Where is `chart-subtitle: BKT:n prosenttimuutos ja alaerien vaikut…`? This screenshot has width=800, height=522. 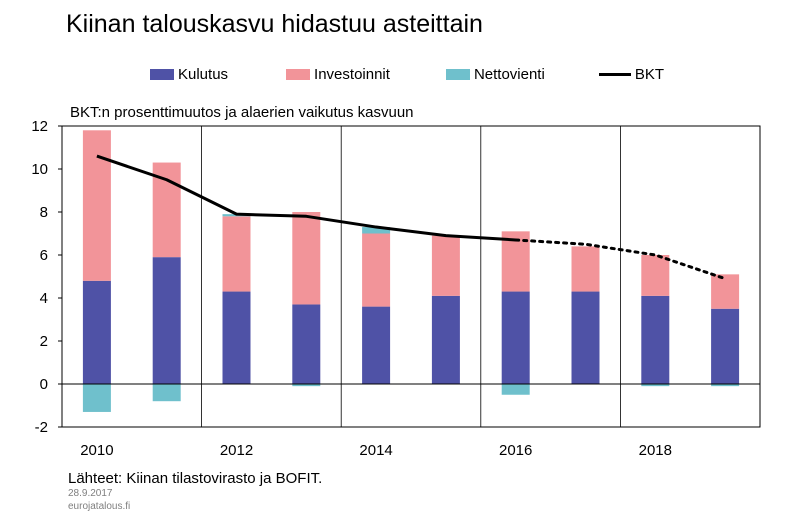
chart-subtitle: BKT:n prosenttimuutos ja alaerien vaikut… is located at coordinates (242, 112).